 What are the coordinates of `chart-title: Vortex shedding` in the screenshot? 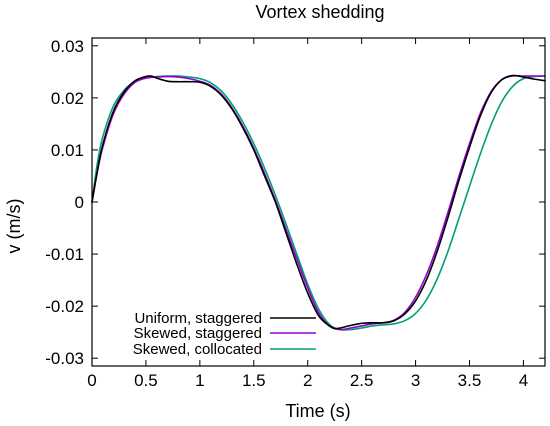 It's located at (319, 12).